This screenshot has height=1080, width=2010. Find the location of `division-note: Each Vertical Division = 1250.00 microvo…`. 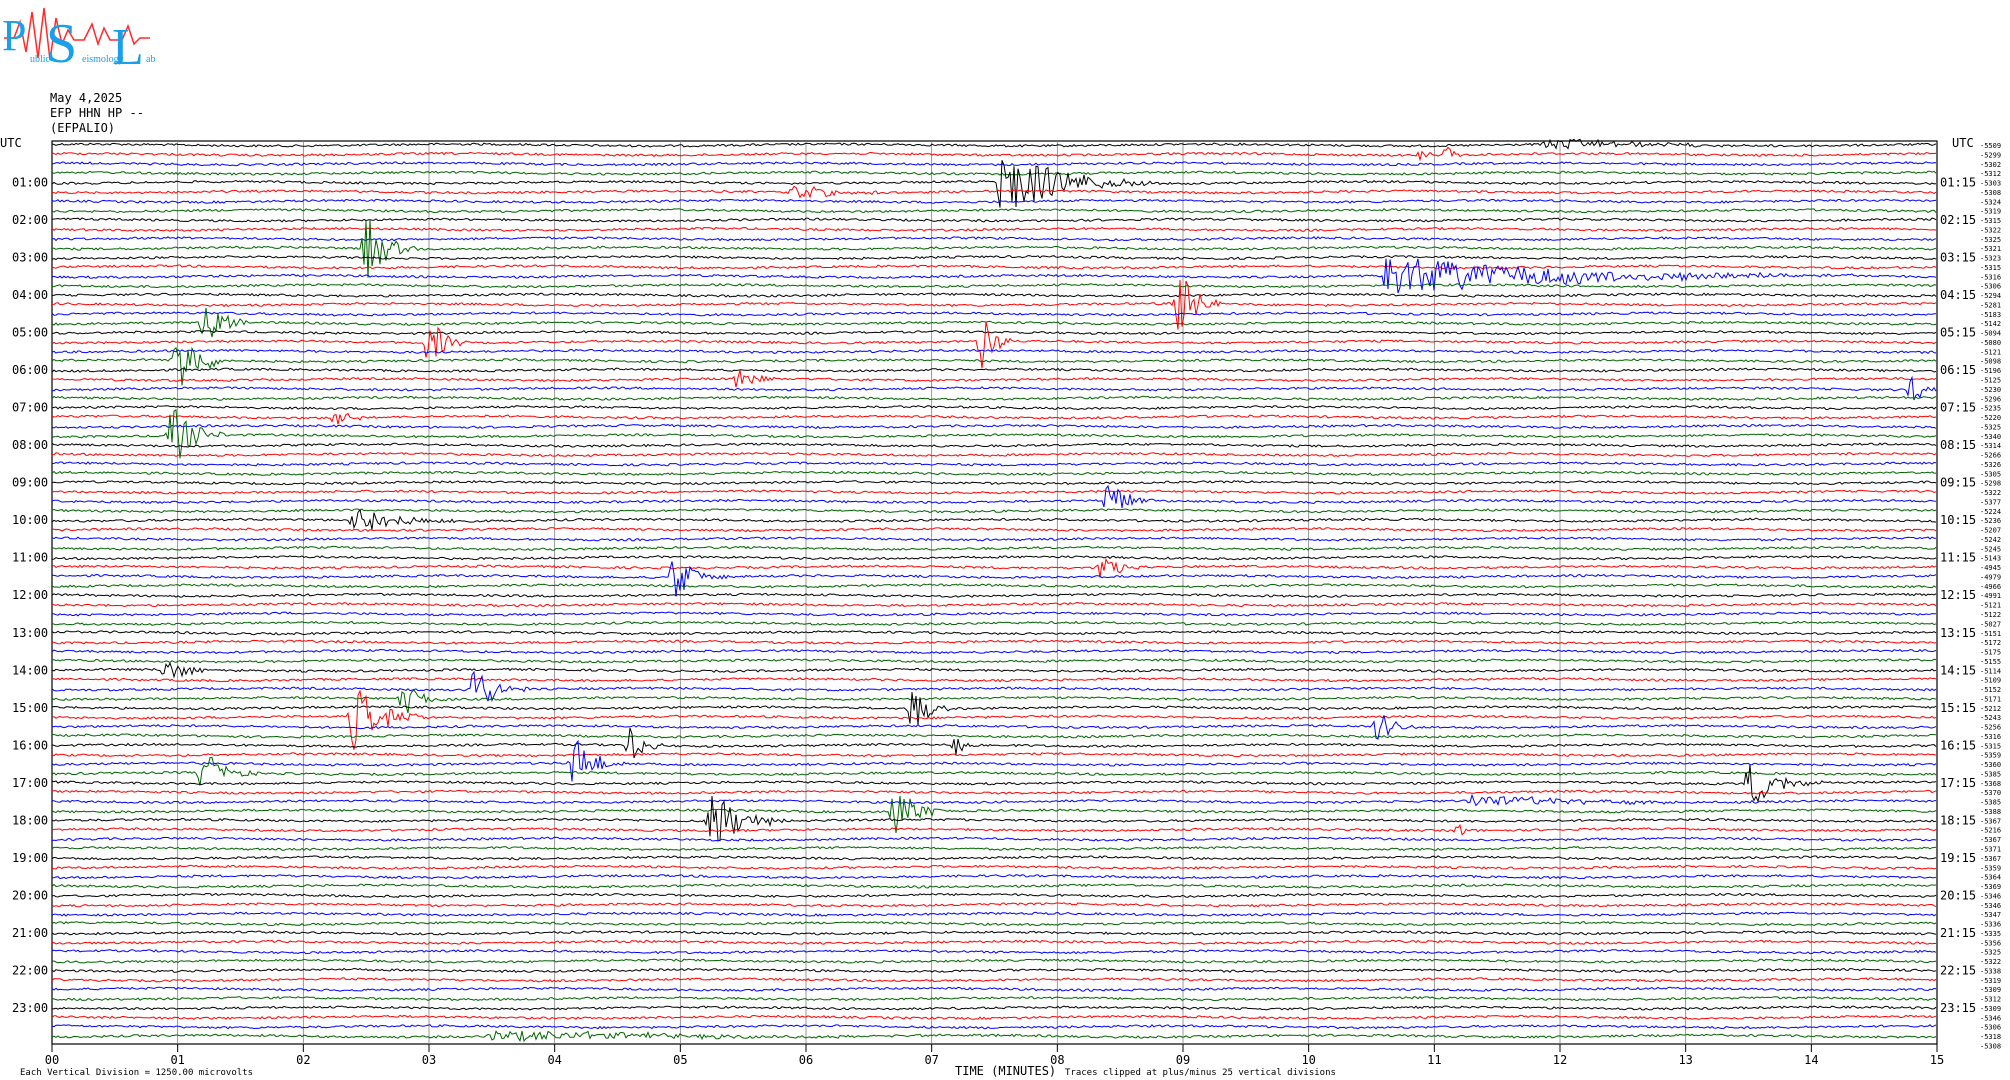

division-note: Each Vertical Division = 1250.00 microvo… is located at coordinates (136, 1073).